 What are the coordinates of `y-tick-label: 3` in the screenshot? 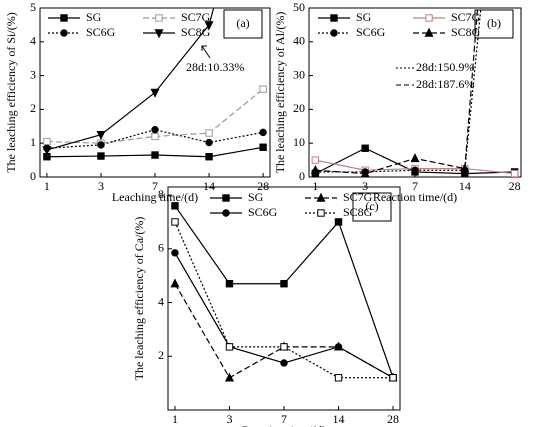 It's located at (33, 74).